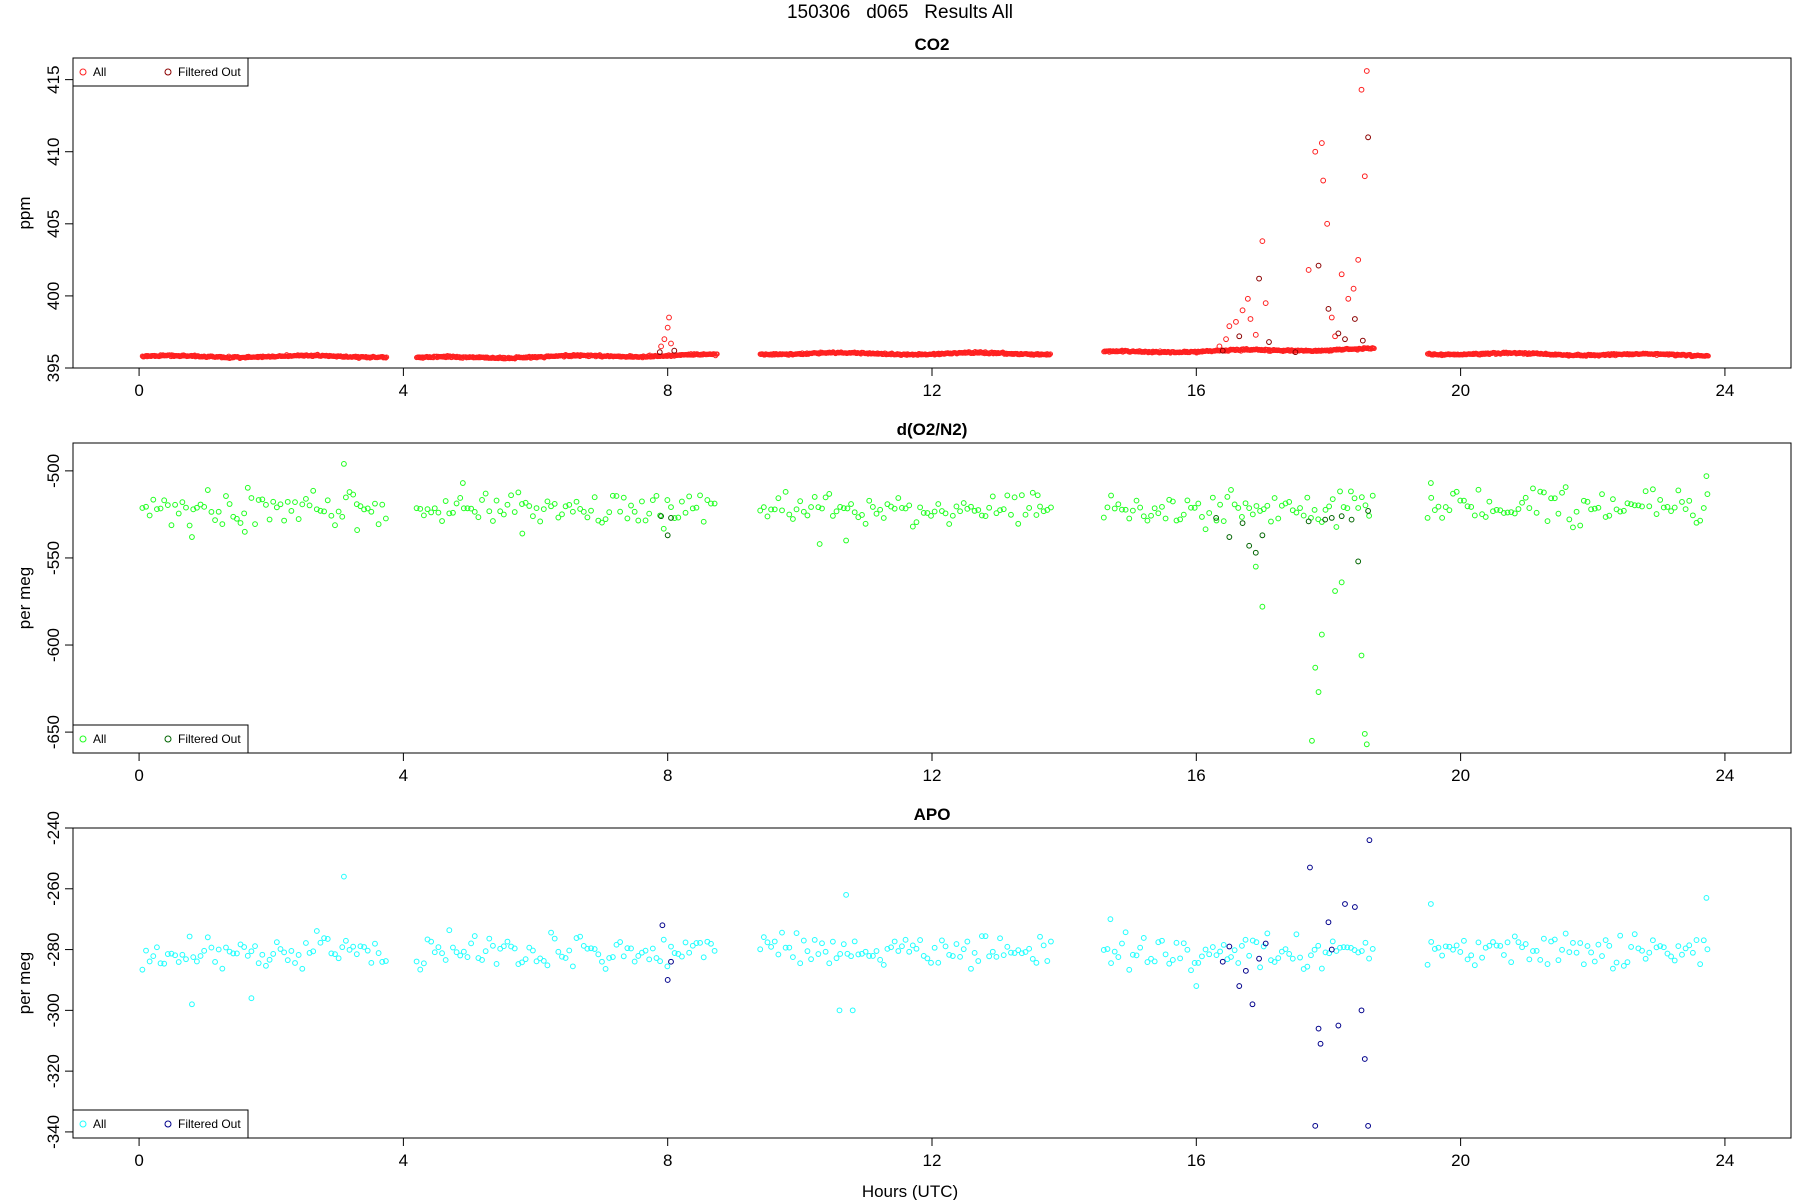  I want to click on legend-label-filtered-out: Filtered Out, so click(209, 739).